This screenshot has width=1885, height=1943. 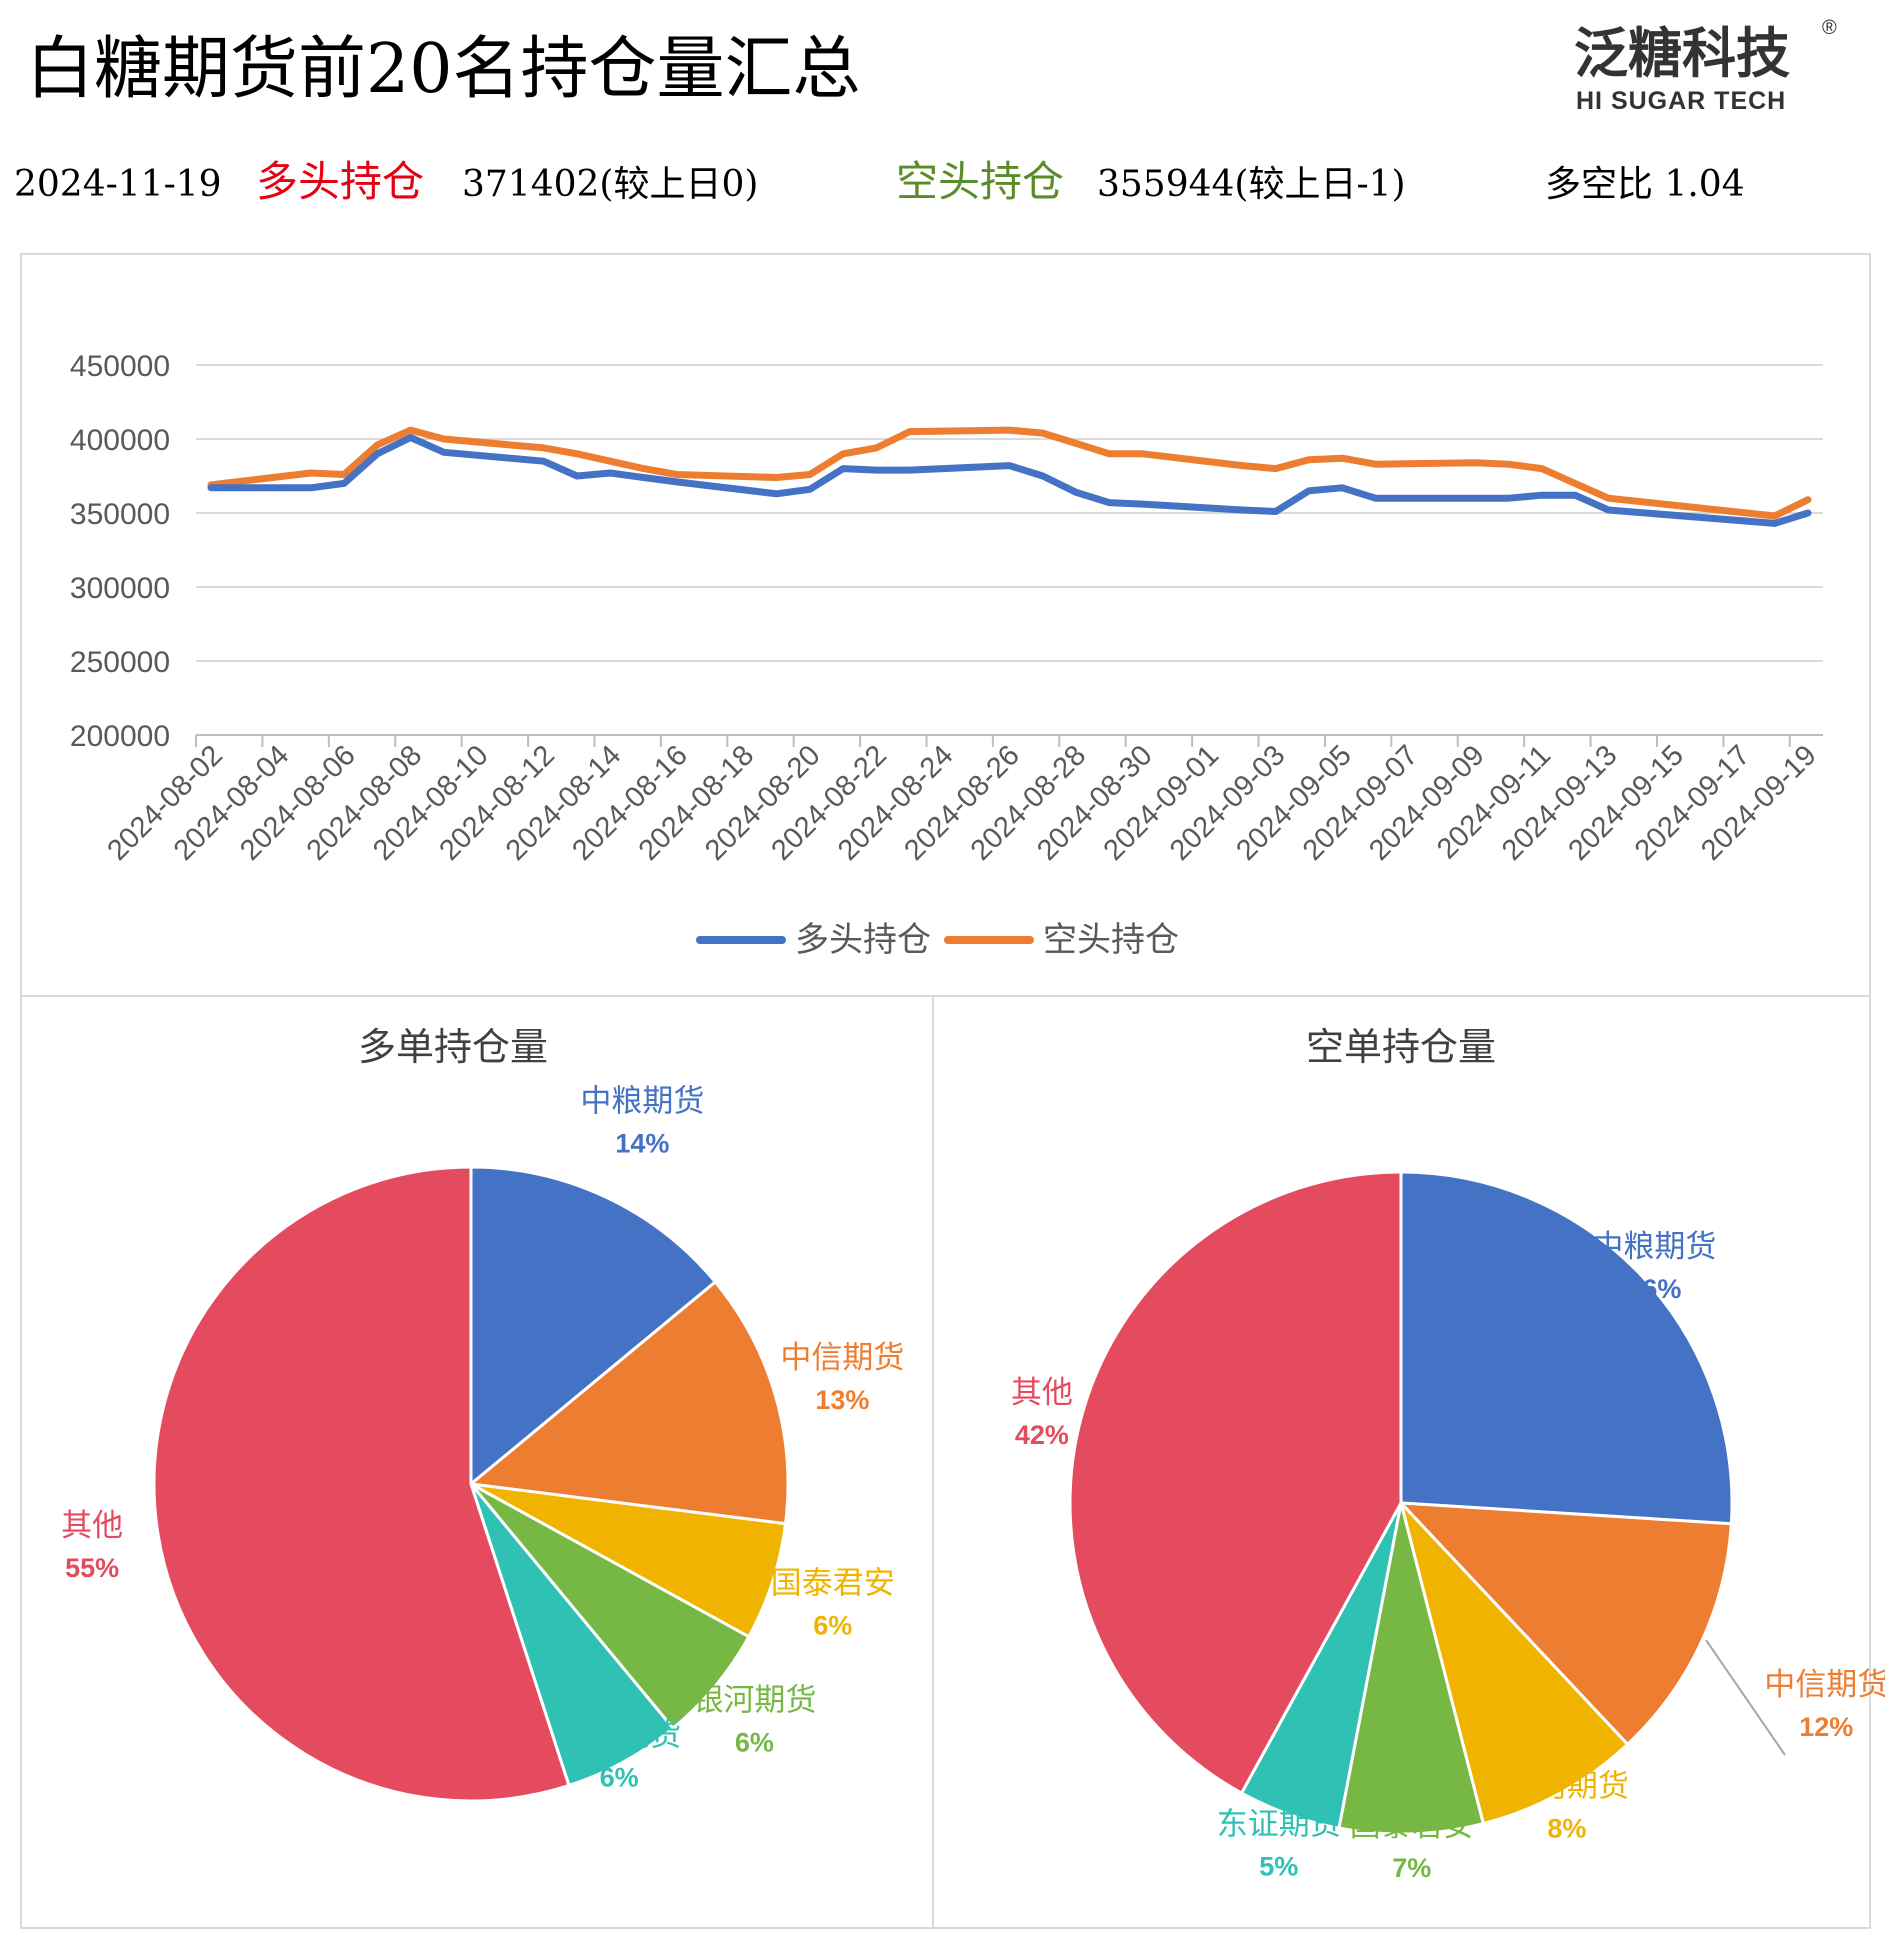 What do you see at coordinates (1826, 1727) in the screenshot?
I see `pie-label-value: 12%` at bounding box center [1826, 1727].